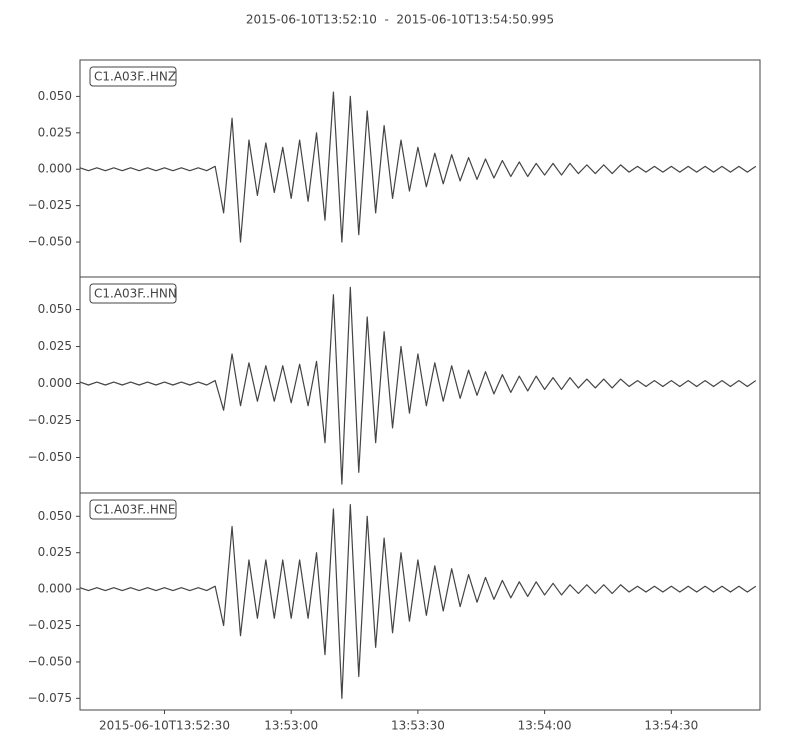 This screenshot has height=750, width=800. I want to click on x-tick-label: 13:54:00, so click(545, 726).